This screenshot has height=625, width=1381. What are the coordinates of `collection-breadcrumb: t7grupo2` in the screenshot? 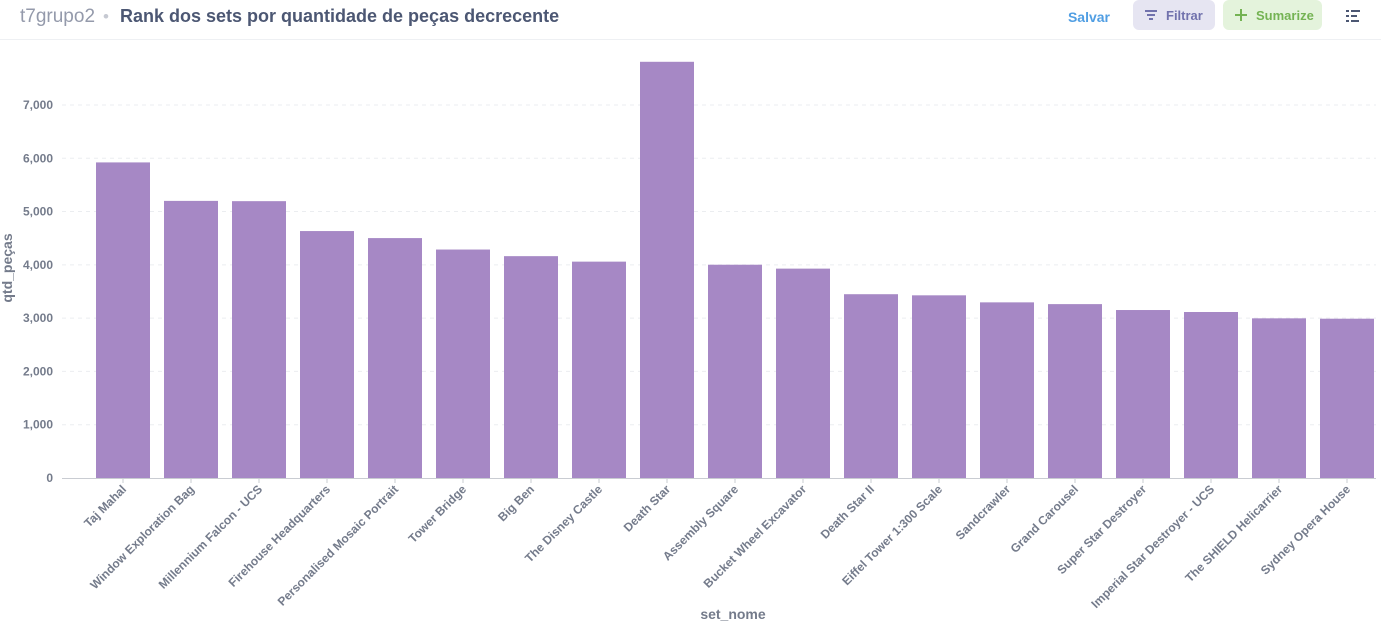 It's located at (58, 16).